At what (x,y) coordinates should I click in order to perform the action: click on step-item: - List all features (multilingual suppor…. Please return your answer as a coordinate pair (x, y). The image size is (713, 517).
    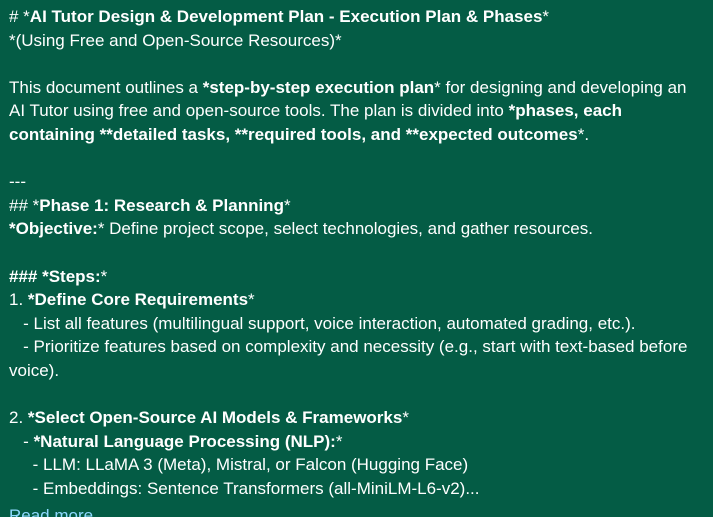
    Looking at the image, I should click on (322, 323).